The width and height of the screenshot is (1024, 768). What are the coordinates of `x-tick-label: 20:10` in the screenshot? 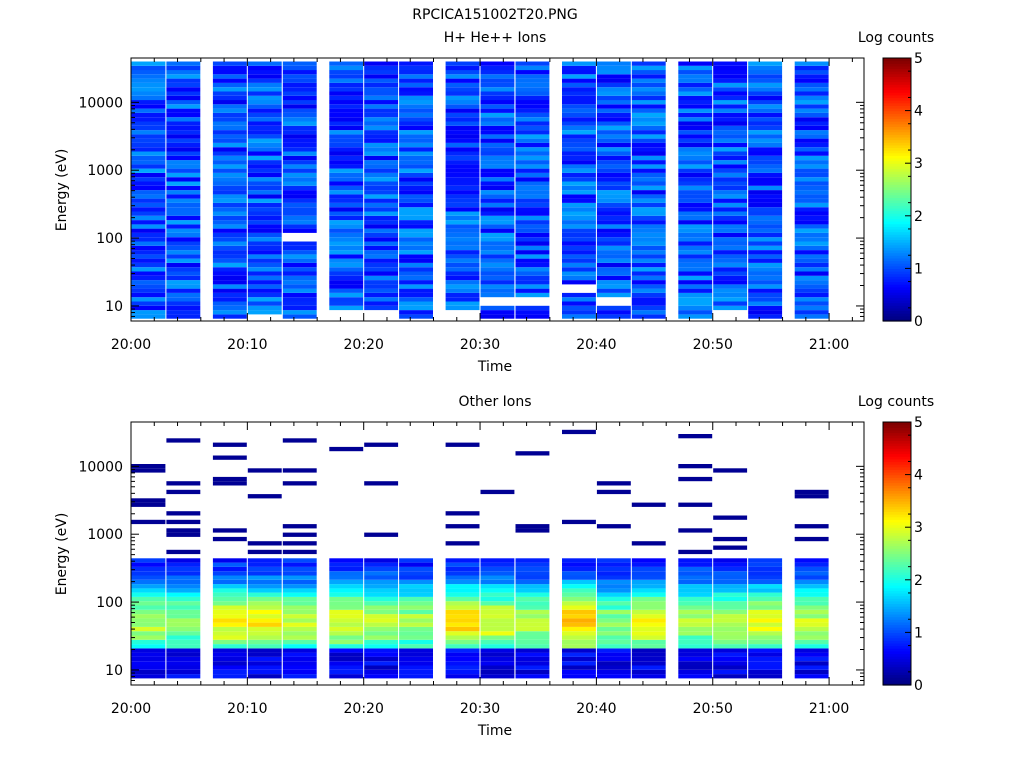 It's located at (247, 345).